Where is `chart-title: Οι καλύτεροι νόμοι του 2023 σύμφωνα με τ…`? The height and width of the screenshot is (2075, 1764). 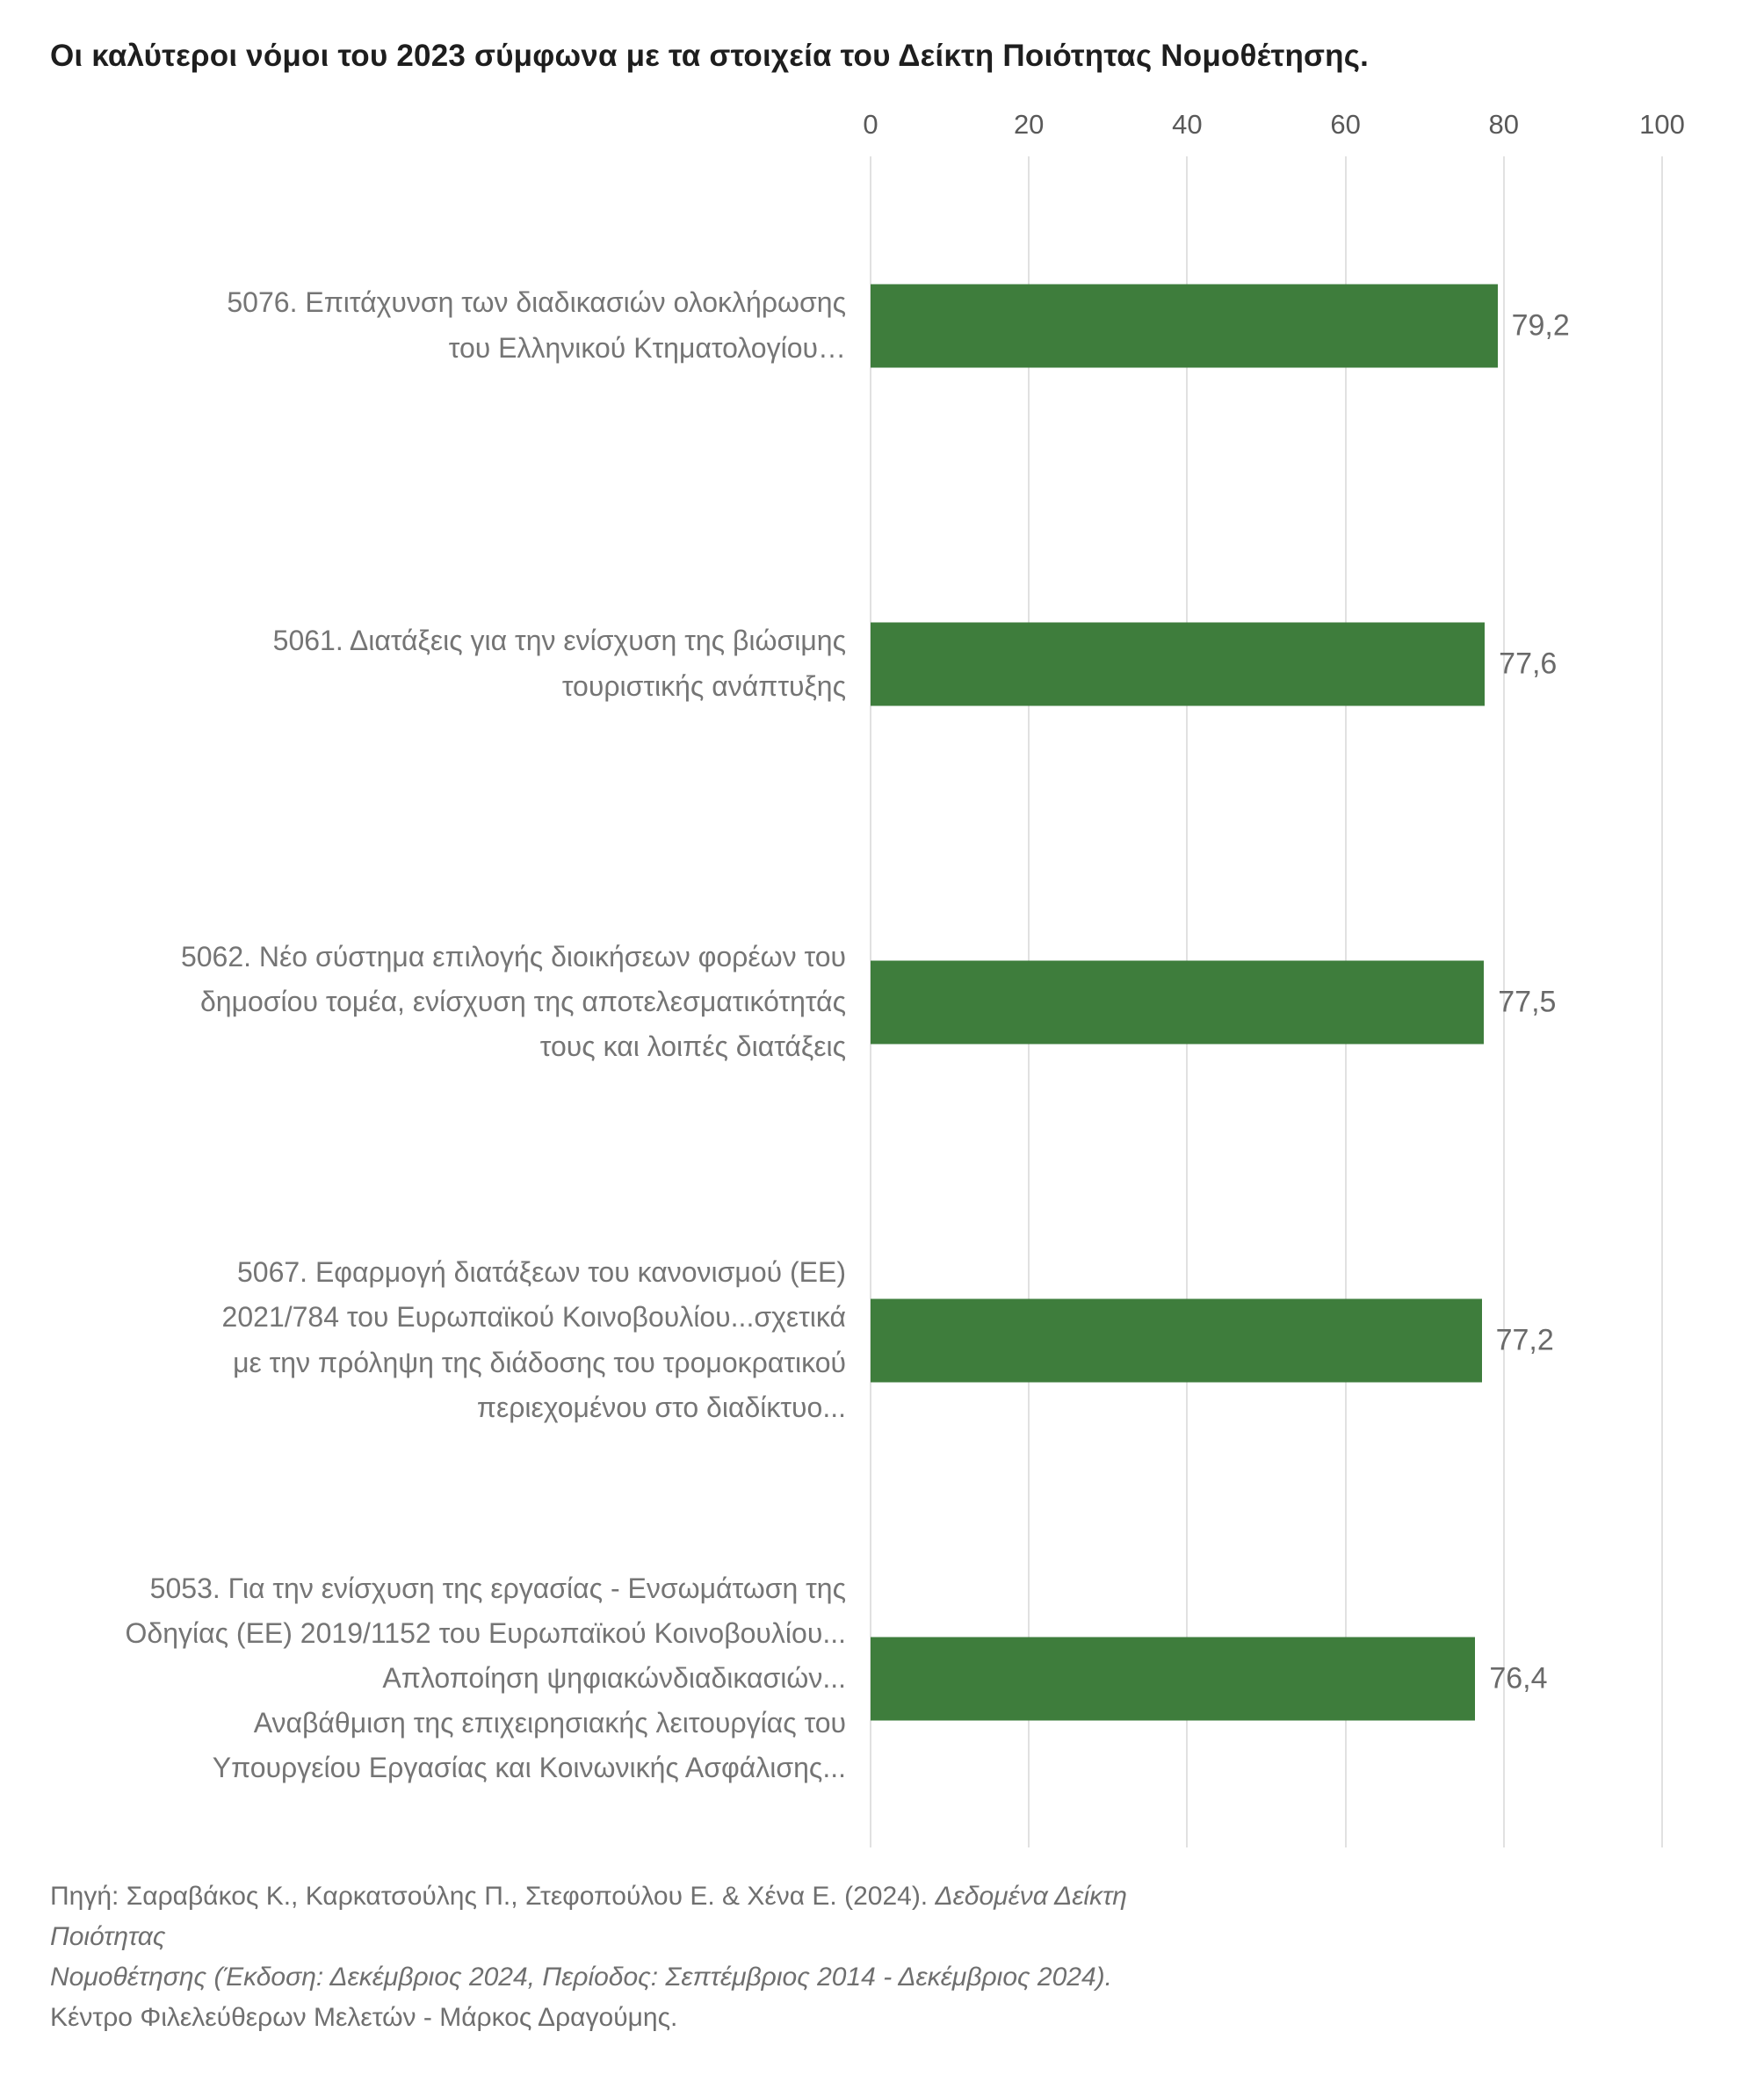 chart-title: Οι καλύτεροι νόμοι του 2023 σύμφωνα με τ… is located at coordinates (710, 56).